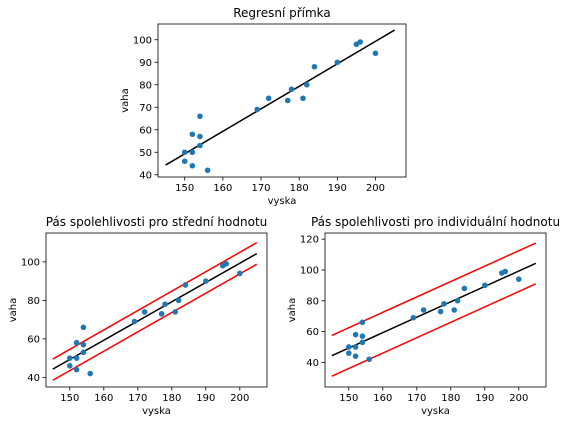 The width and height of the screenshot is (565, 424). What do you see at coordinates (145, 153) in the screenshot?
I see `y-tick-label: 50` at bounding box center [145, 153].